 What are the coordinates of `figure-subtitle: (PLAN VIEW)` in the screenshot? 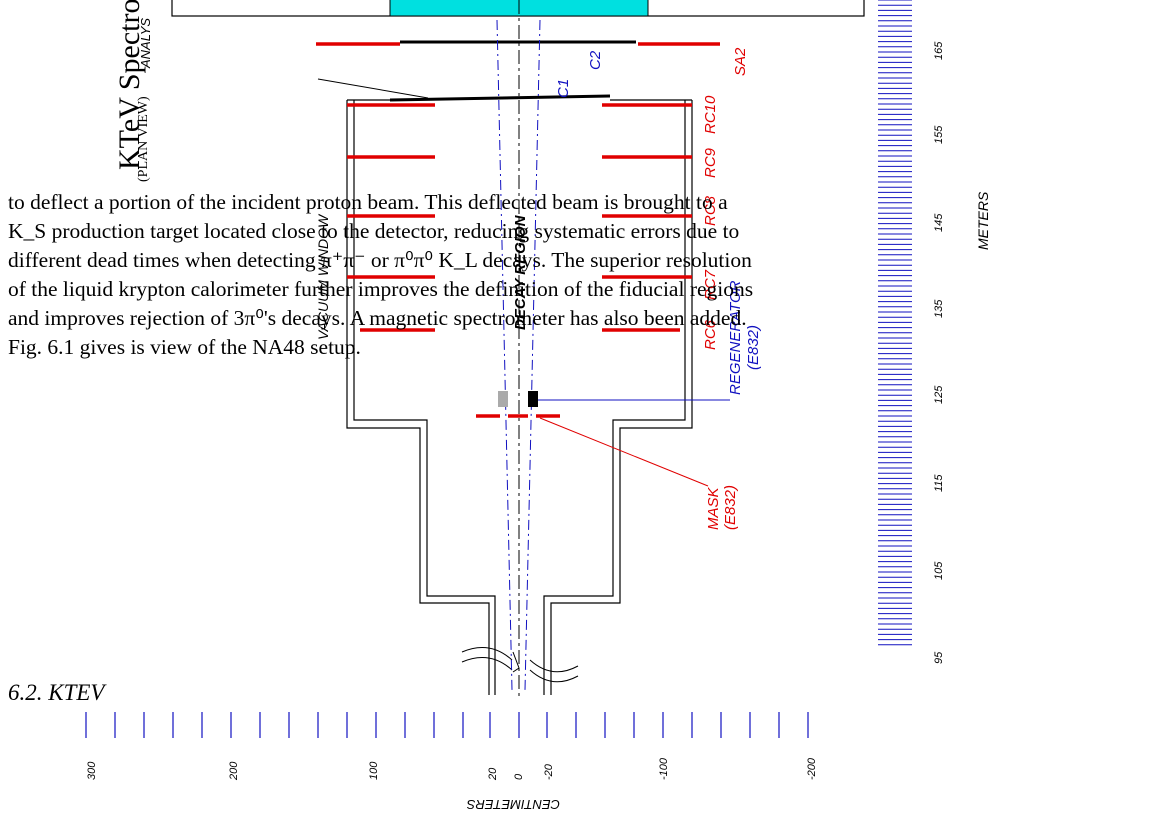 It's located at (143, 139).